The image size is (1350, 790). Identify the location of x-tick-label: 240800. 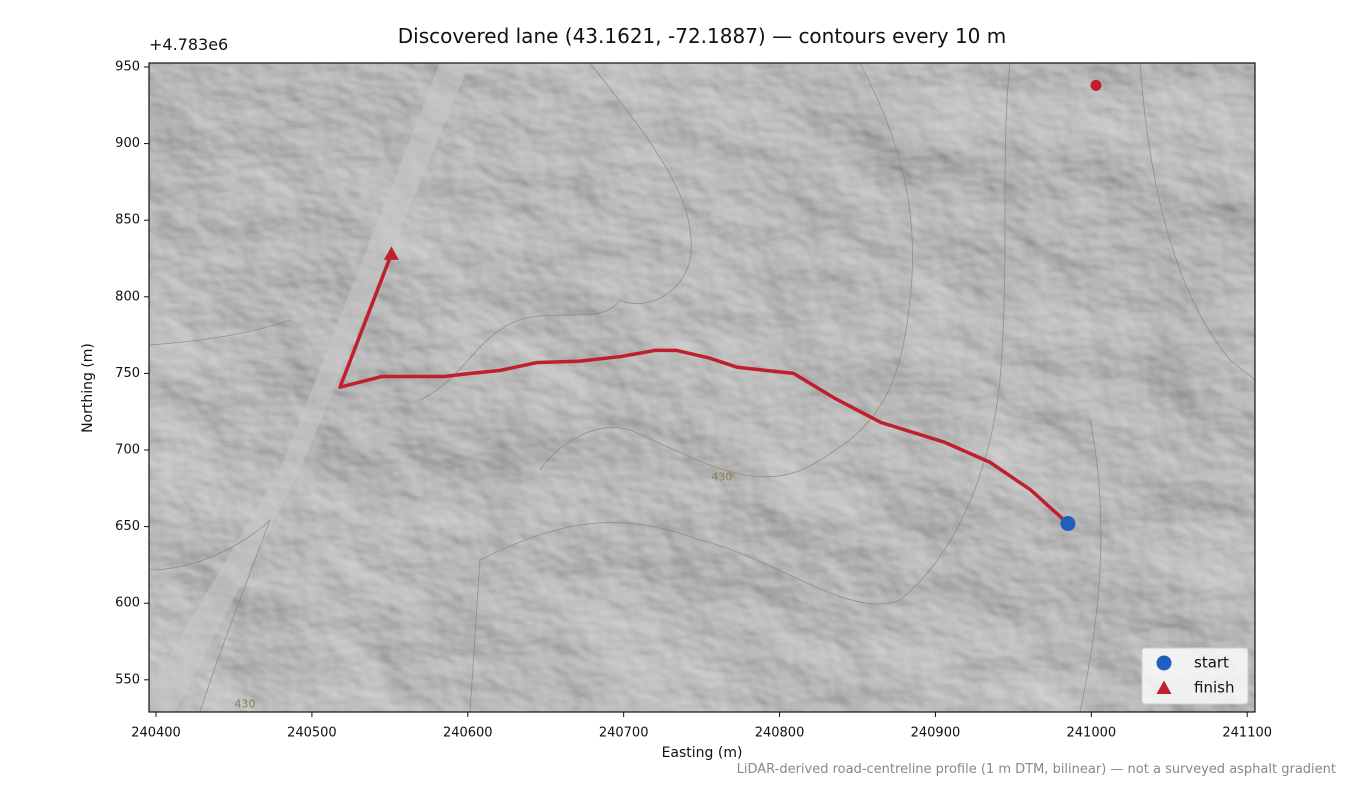
(780, 733).